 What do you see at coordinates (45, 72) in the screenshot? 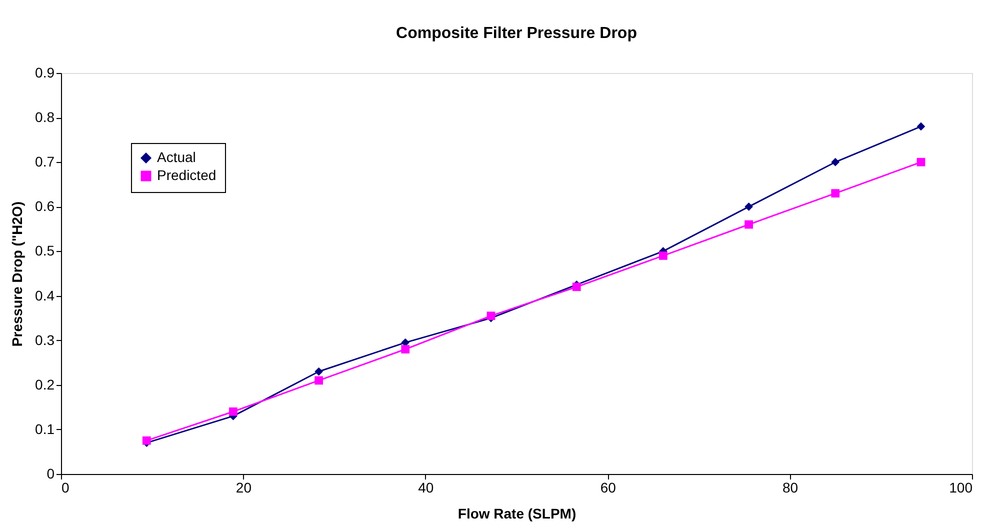
I see `y-tick-label: 0.9` at bounding box center [45, 72].